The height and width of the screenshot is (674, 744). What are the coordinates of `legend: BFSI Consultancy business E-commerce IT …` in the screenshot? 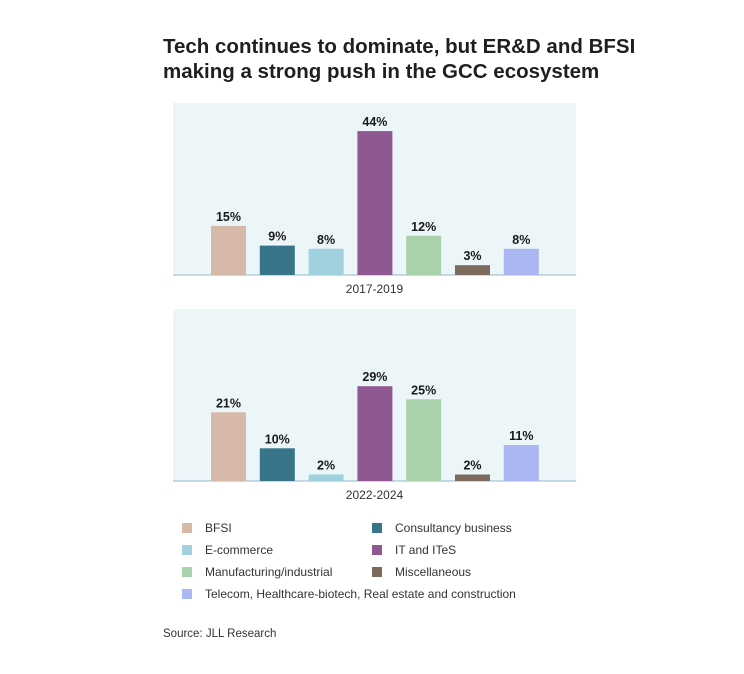 It's located at (402, 566).